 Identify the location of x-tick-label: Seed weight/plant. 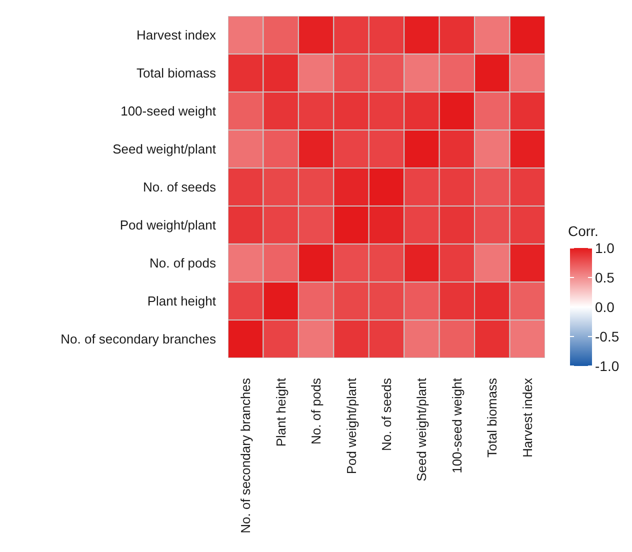
(422, 430).